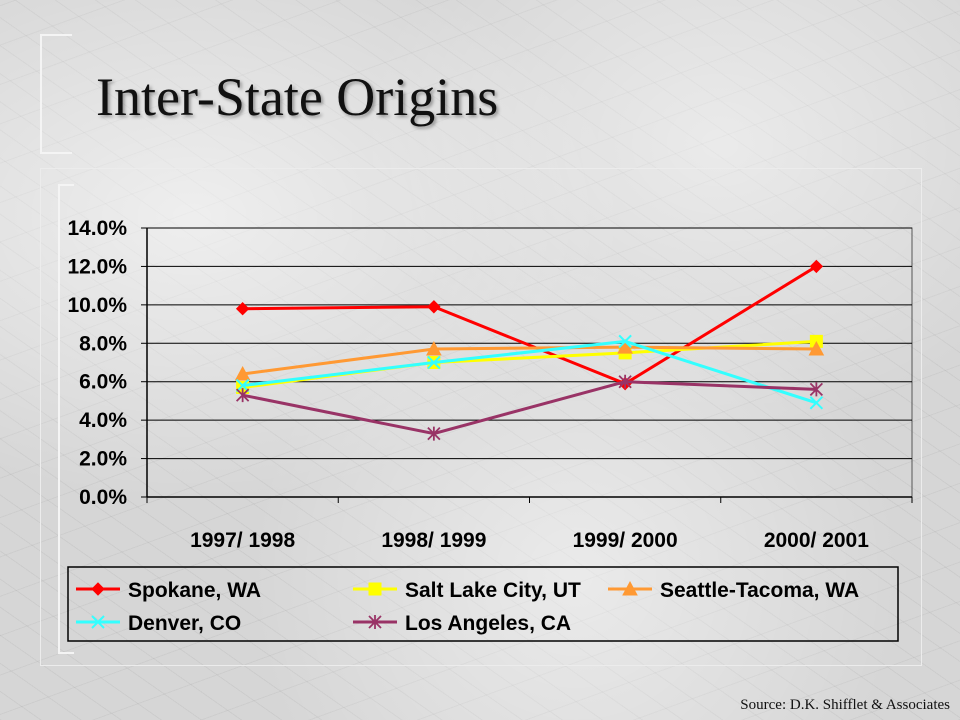  What do you see at coordinates (483, 604) in the screenshot?
I see `legend-box` at bounding box center [483, 604].